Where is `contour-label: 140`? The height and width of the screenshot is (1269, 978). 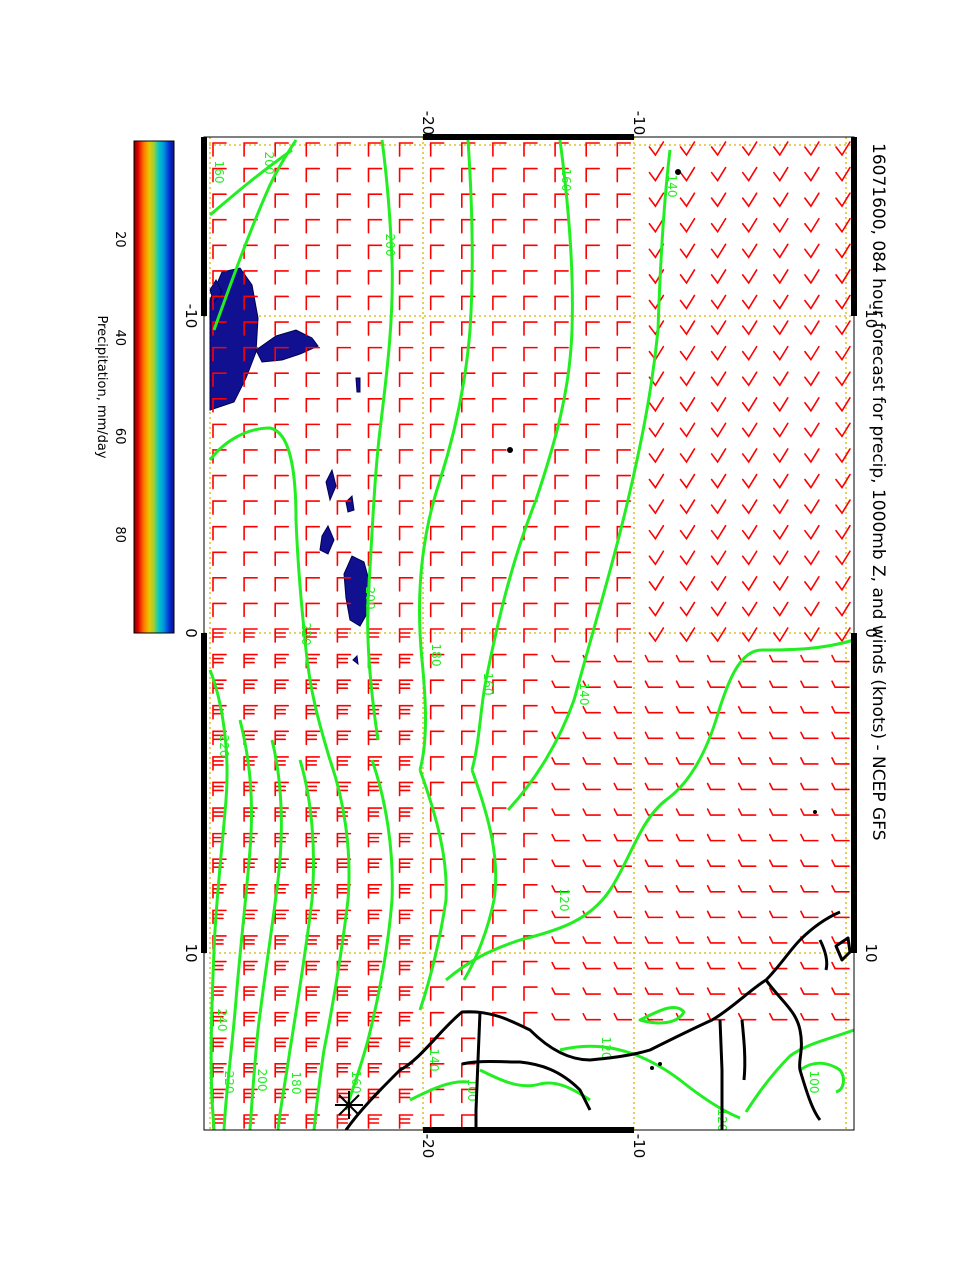
contour-label: 140 is located at coordinates (672, 186).